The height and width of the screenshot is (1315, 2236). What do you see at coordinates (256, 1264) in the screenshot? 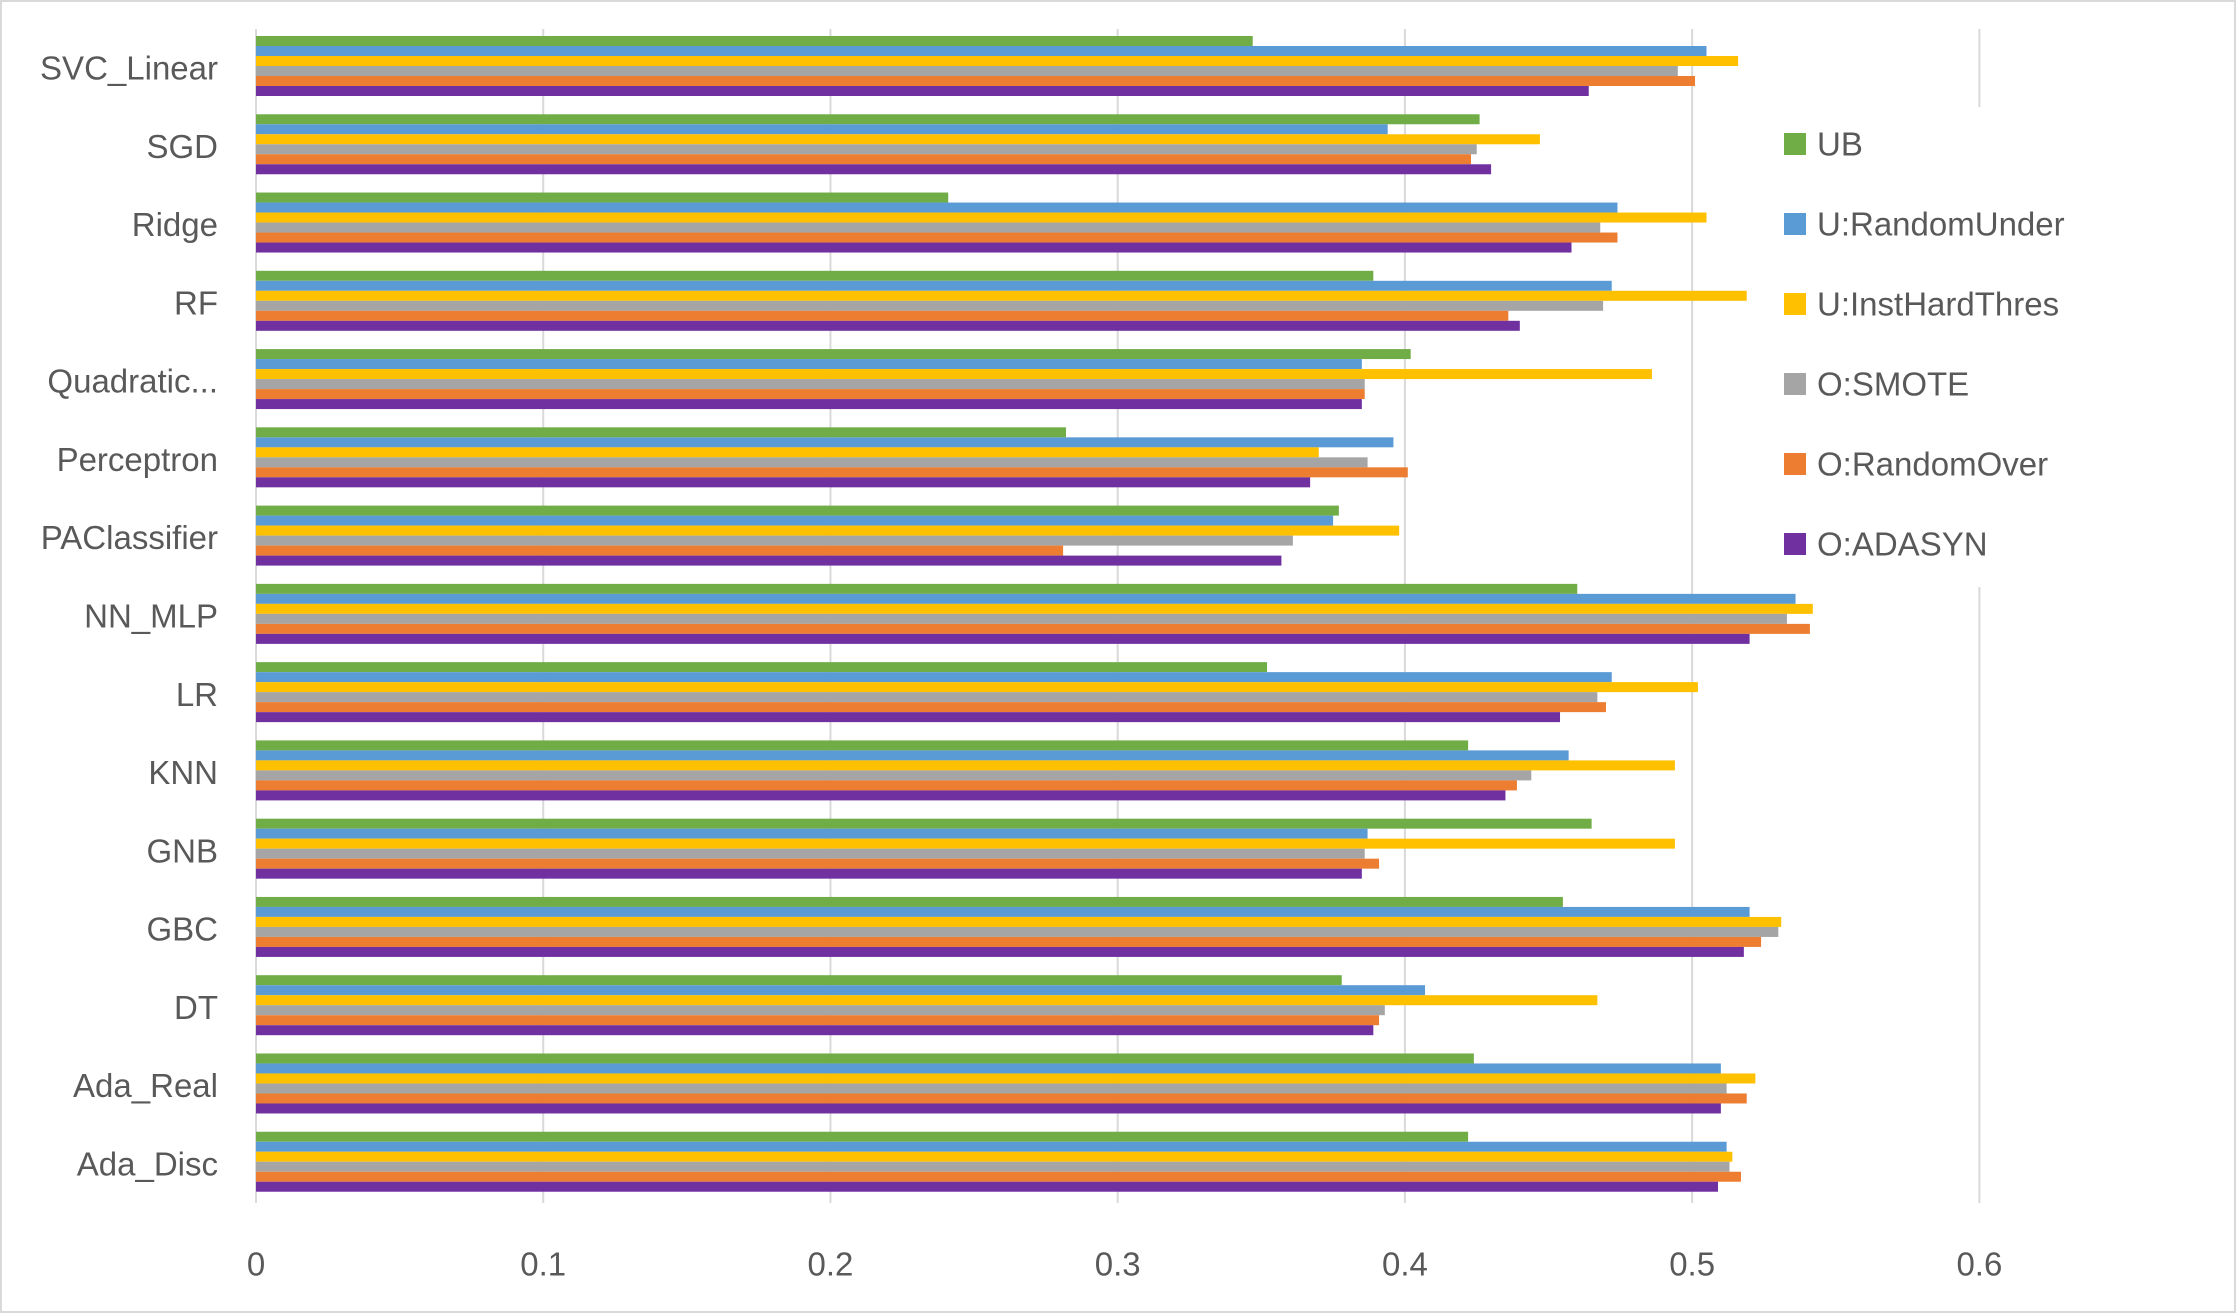
I see `x-tick-label: 0` at bounding box center [256, 1264].